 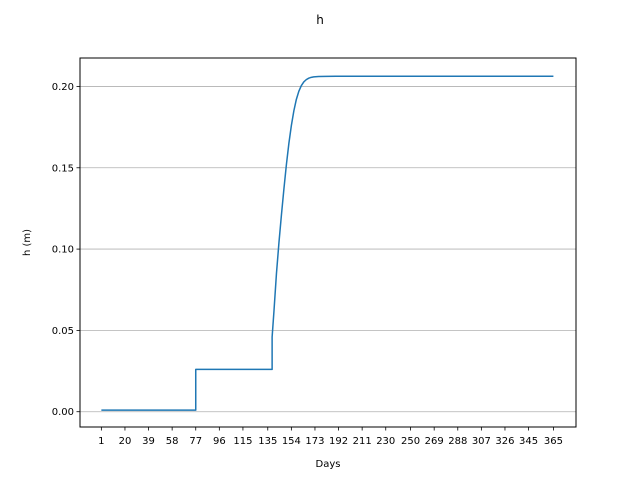 I want to click on y-tick-label: 0.15, so click(x=63, y=168).